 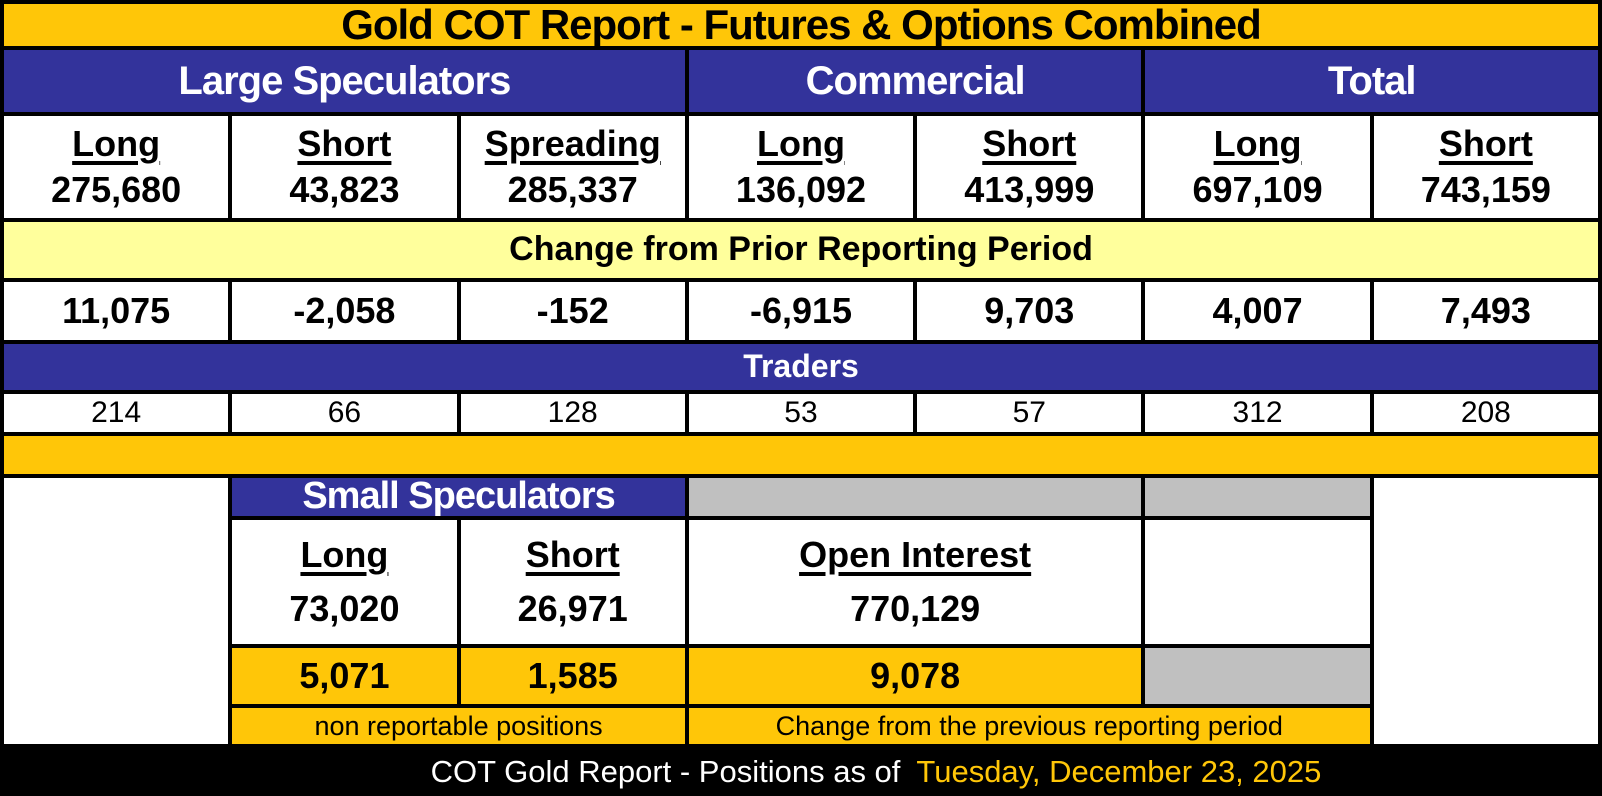 What do you see at coordinates (116, 167) in the screenshot?
I see `ls-long-cell: Long 275,680` at bounding box center [116, 167].